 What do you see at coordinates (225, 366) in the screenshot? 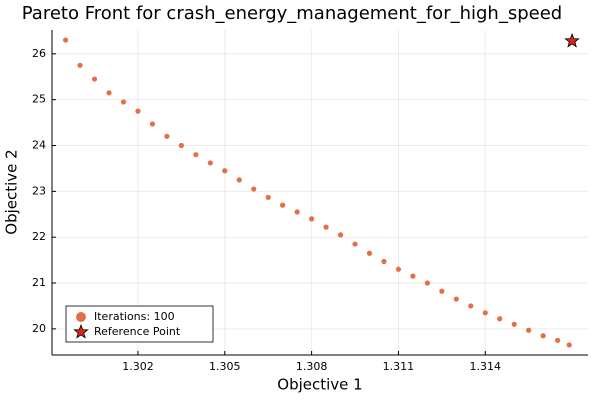
I see `x-tick-label: 1.305` at bounding box center [225, 366].